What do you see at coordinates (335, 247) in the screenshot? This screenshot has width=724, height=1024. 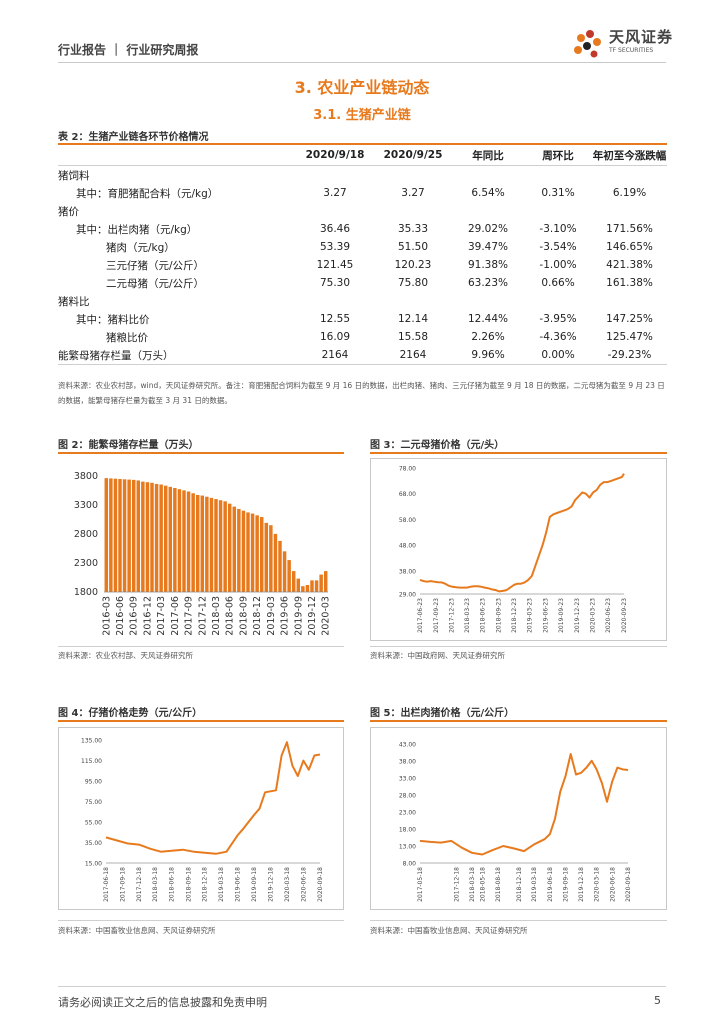 I see `row-value: 53.39` at bounding box center [335, 247].